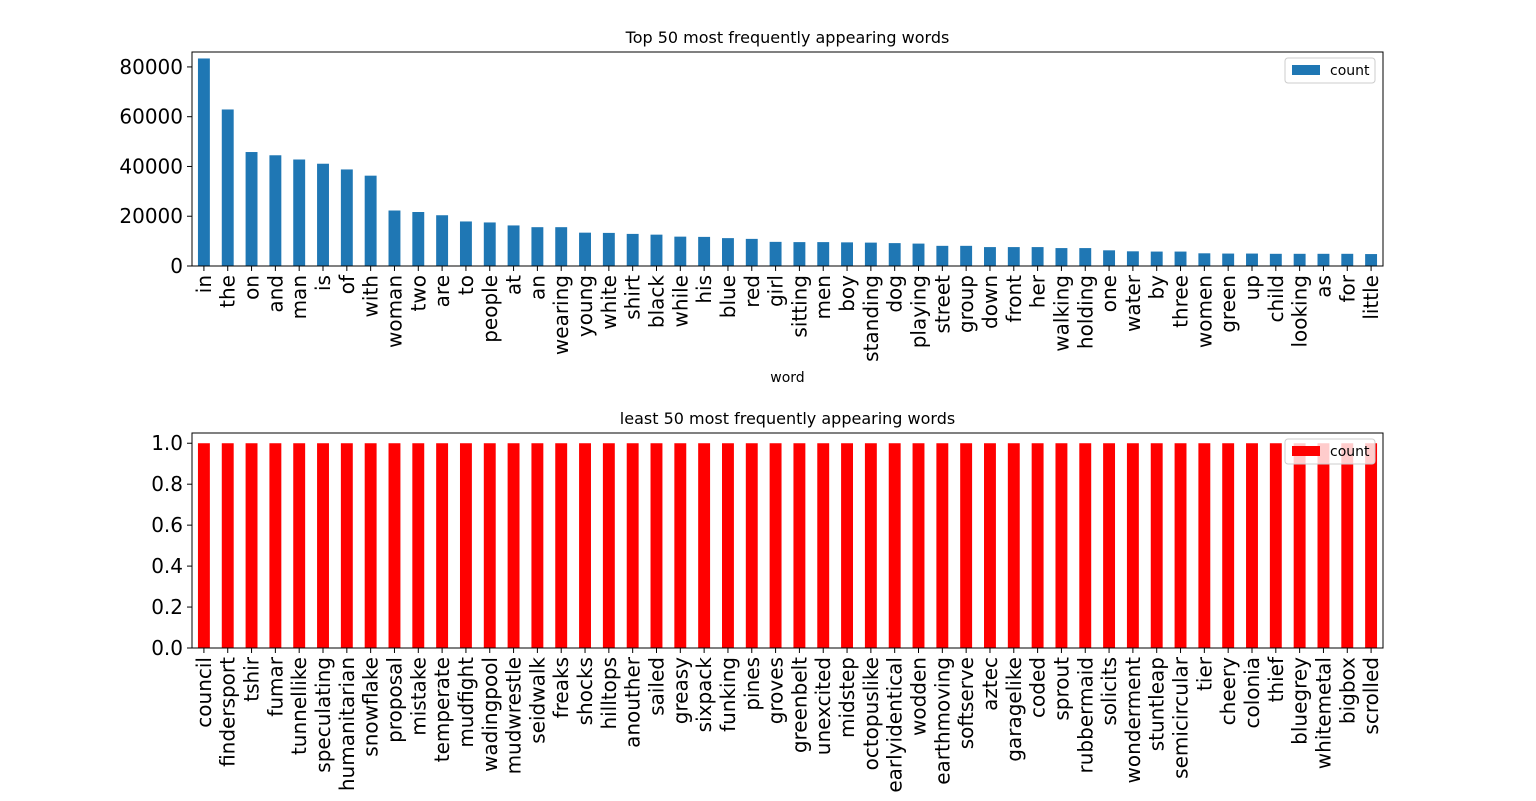 This screenshot has height=801, width=1536. I want to click on x-tick-label: colonia, so click(1252, 693).